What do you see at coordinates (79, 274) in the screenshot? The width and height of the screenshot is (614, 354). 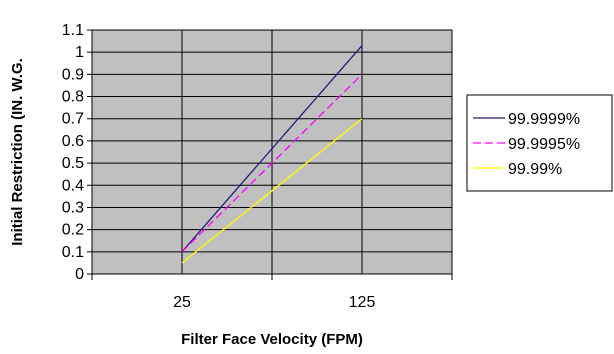 I see `y-tick-label: 0` at bounding box center [79, 274].